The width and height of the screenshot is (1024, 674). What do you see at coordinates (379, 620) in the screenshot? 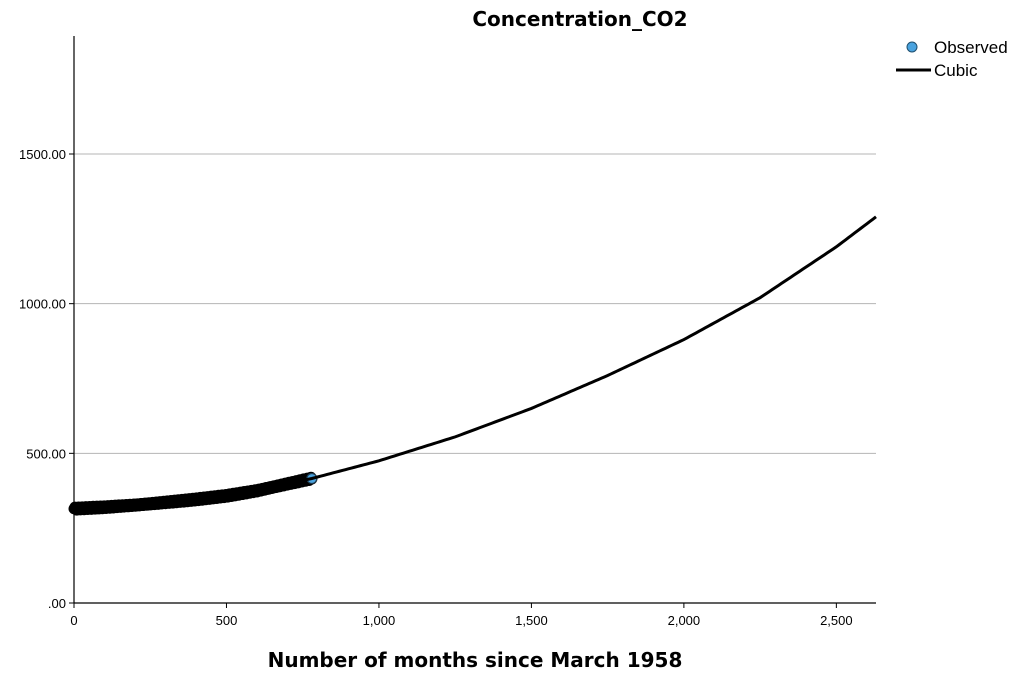
I see `x-tick-label: 1,000` at bounding box center [379, 620].